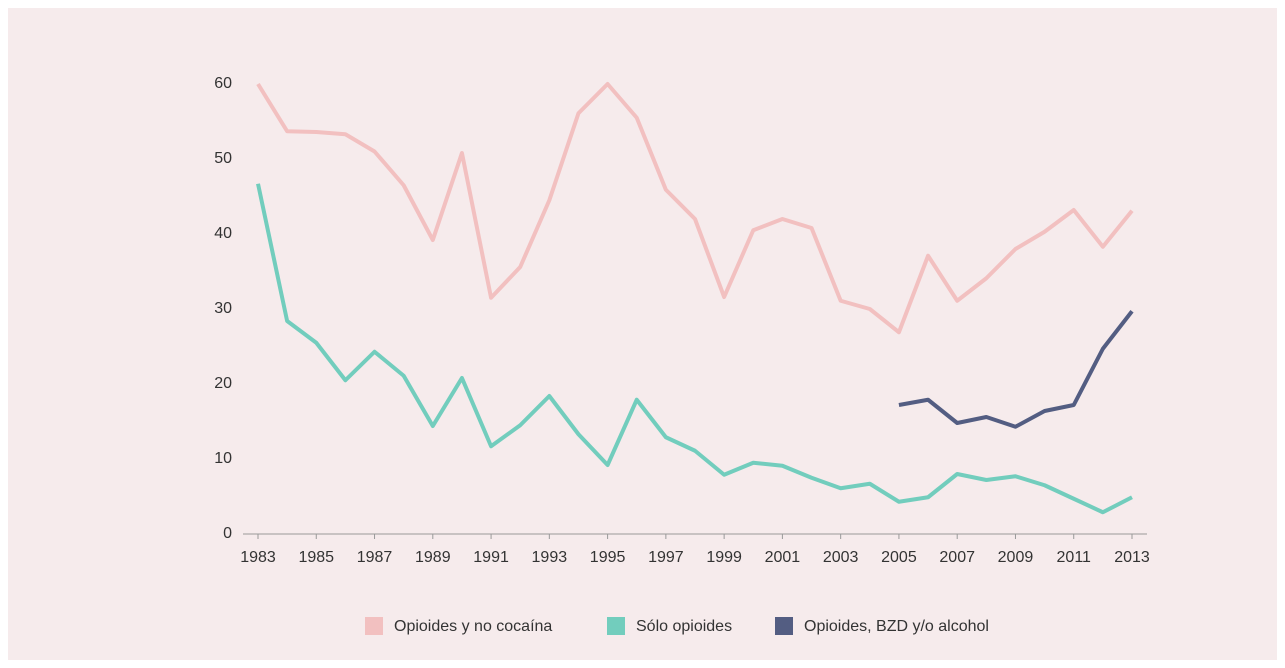 This screenshot has height=668, width=1285. What do you see at coordinates (316, 557) in the screenshot?
I see `x-tick-label: 1985` at bounding box center [316, 557].